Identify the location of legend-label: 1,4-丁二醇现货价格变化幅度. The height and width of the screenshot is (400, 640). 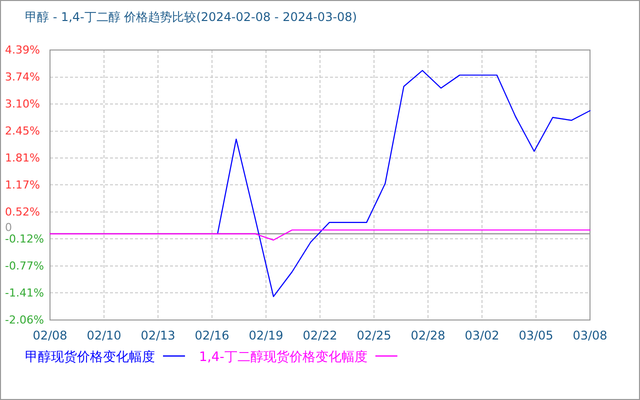
(283, 357).